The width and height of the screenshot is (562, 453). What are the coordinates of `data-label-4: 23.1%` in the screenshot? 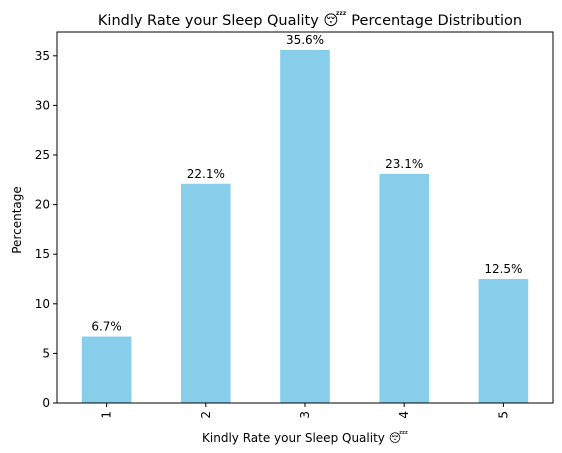 It's located at (404, 164).